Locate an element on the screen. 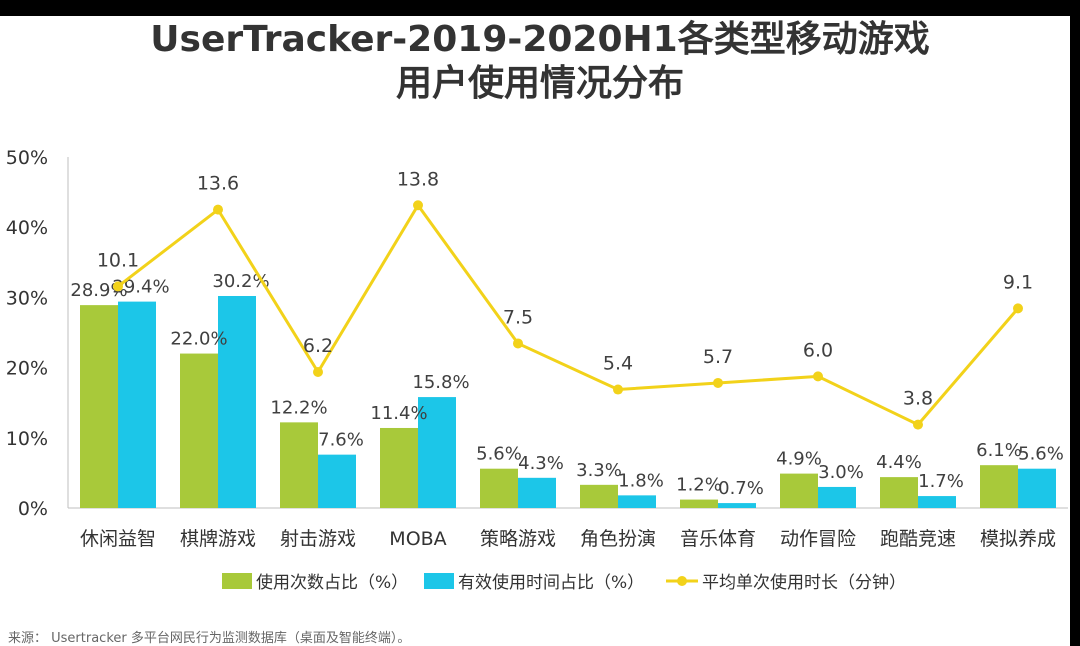 This screenshot has width=1080, height=646. x-tick-label: 棋牌游戏 is located at coordinates (218, 539).